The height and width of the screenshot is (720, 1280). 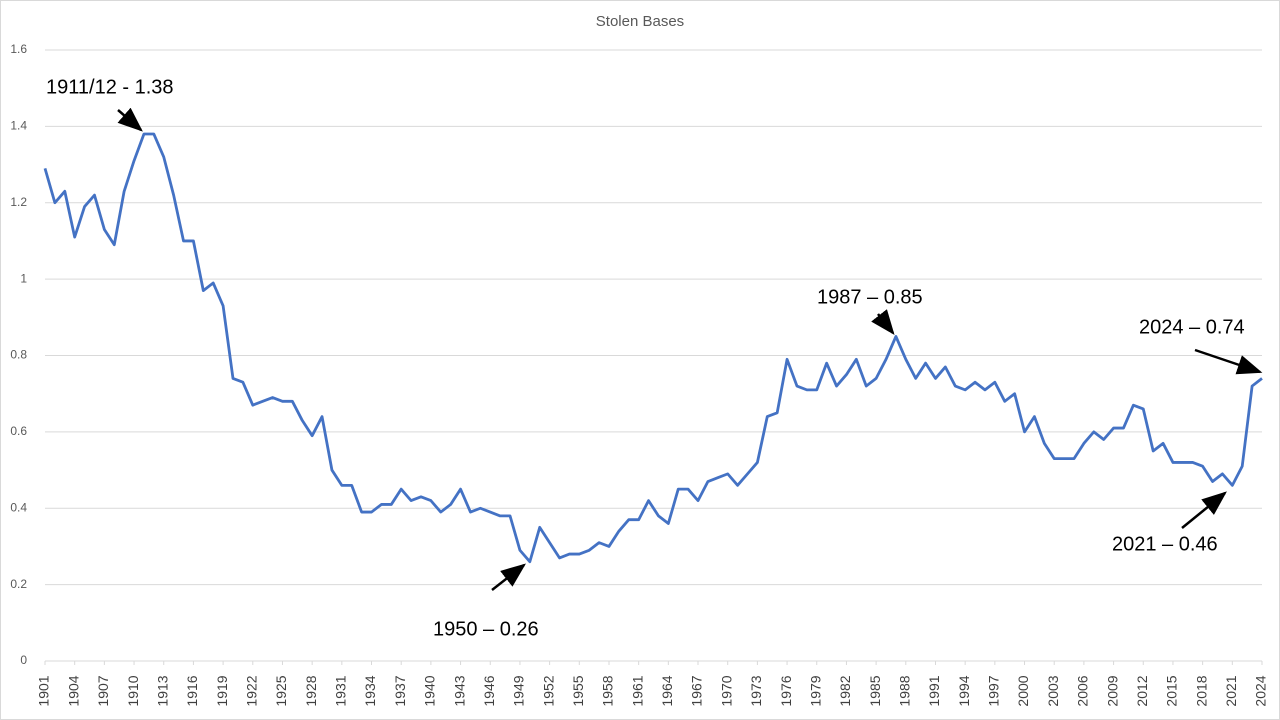 I want to click on x-tick-label: 1982, so click(x=845, y=690).